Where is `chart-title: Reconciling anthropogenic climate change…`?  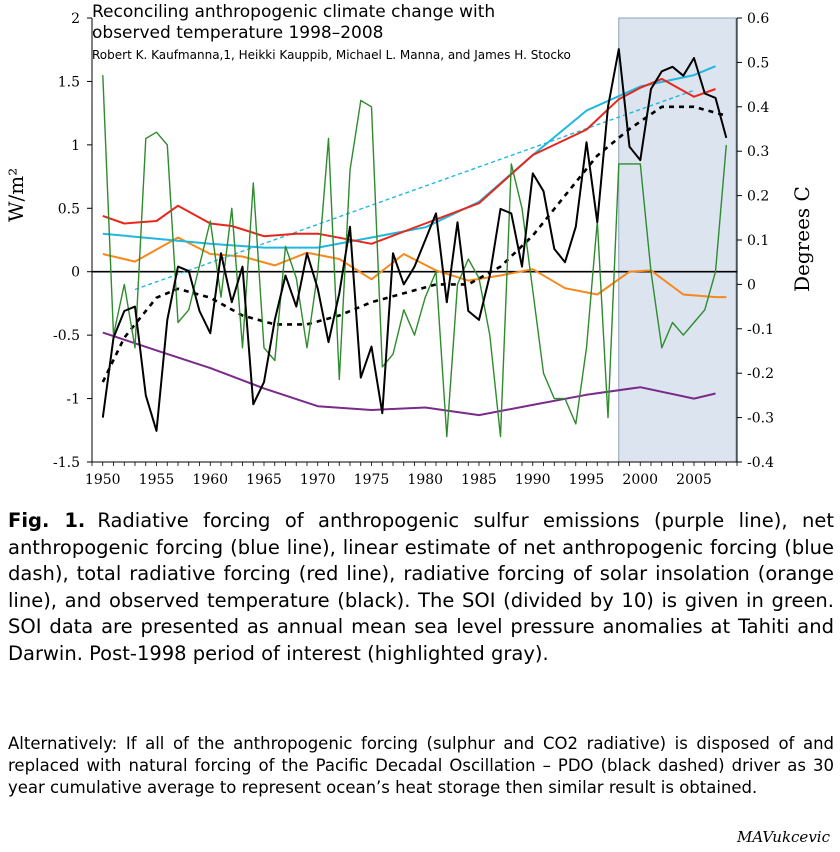 chart-title: Reconciling anthropogenic climate change… is located at coordinates (294, 12).